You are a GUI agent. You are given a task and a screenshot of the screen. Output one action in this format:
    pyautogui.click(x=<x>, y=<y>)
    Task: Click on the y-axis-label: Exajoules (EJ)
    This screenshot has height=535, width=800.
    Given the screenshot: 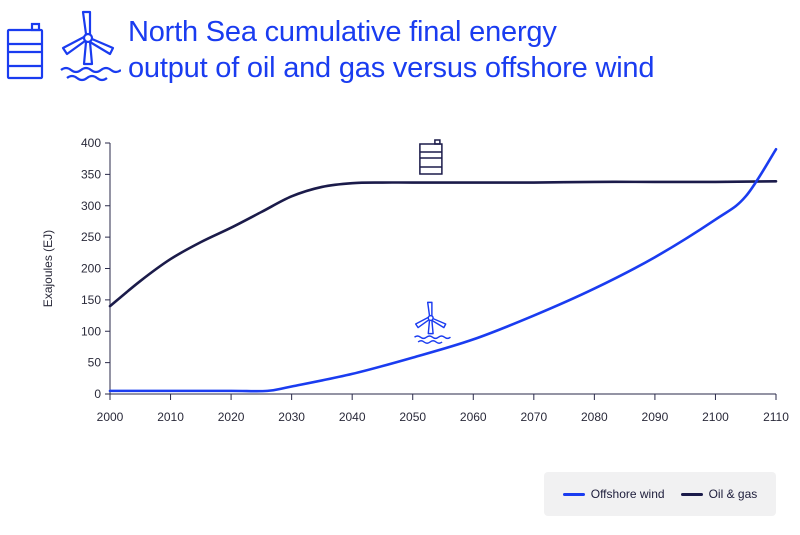 What is the action you would take?
    pyautogui.click(x=48, y=268)
    